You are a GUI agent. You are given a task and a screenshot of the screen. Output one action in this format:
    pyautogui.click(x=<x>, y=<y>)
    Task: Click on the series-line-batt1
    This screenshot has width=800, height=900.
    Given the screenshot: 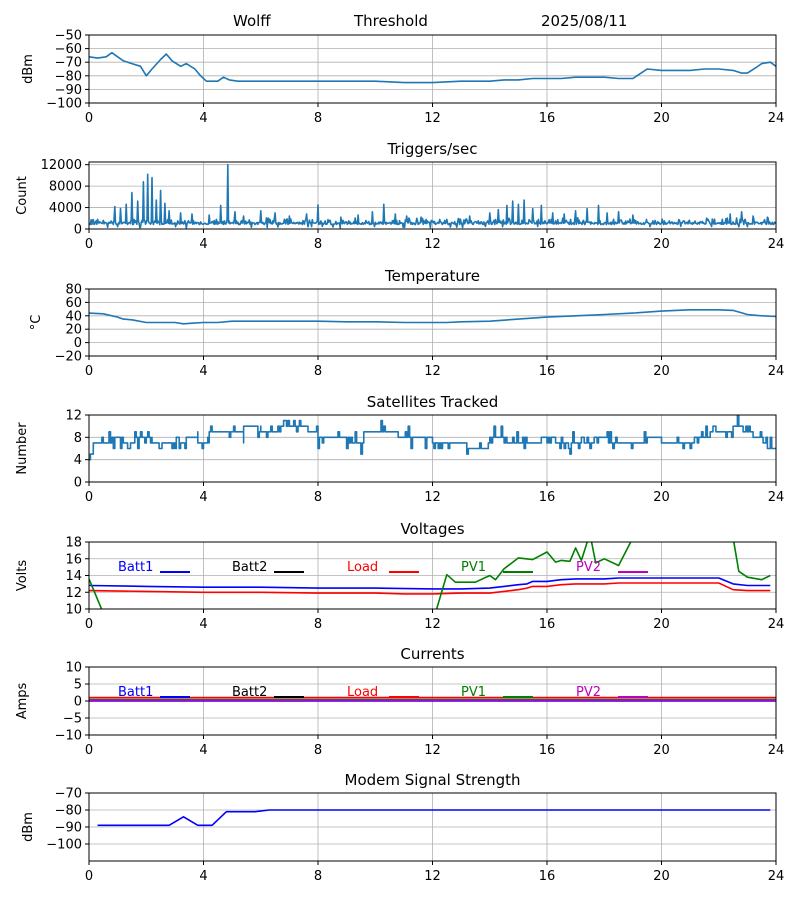 What is the action you would take?
    pyautogui.click(x=430, y=583)
    